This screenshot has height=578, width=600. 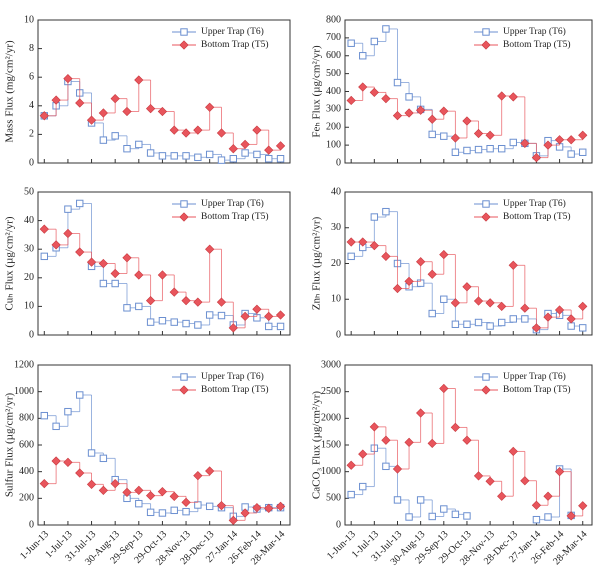 What do you see at coordinates (10, 263) in the screenshot?
I see `y-axis-label: Cuₕ Flux (µg/cm²/yr)` at bounding box center [10, 263].